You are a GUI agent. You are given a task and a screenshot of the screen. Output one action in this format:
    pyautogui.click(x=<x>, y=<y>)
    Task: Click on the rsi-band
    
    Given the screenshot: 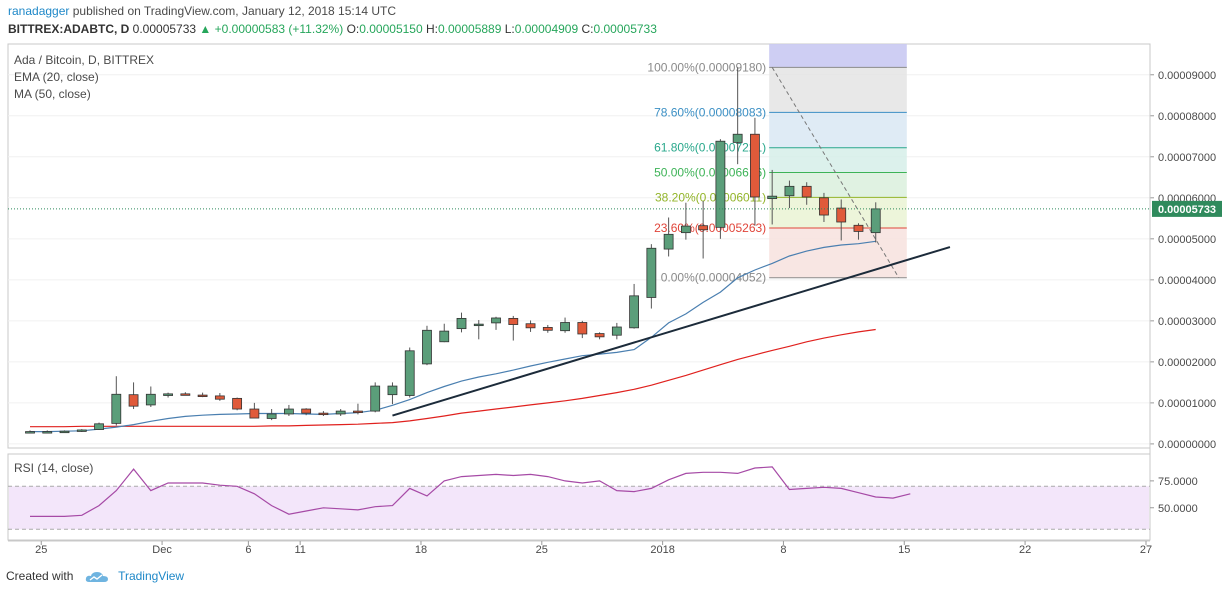 What is the action you would take?
    pyautogui.click(x=579, y=508)
    